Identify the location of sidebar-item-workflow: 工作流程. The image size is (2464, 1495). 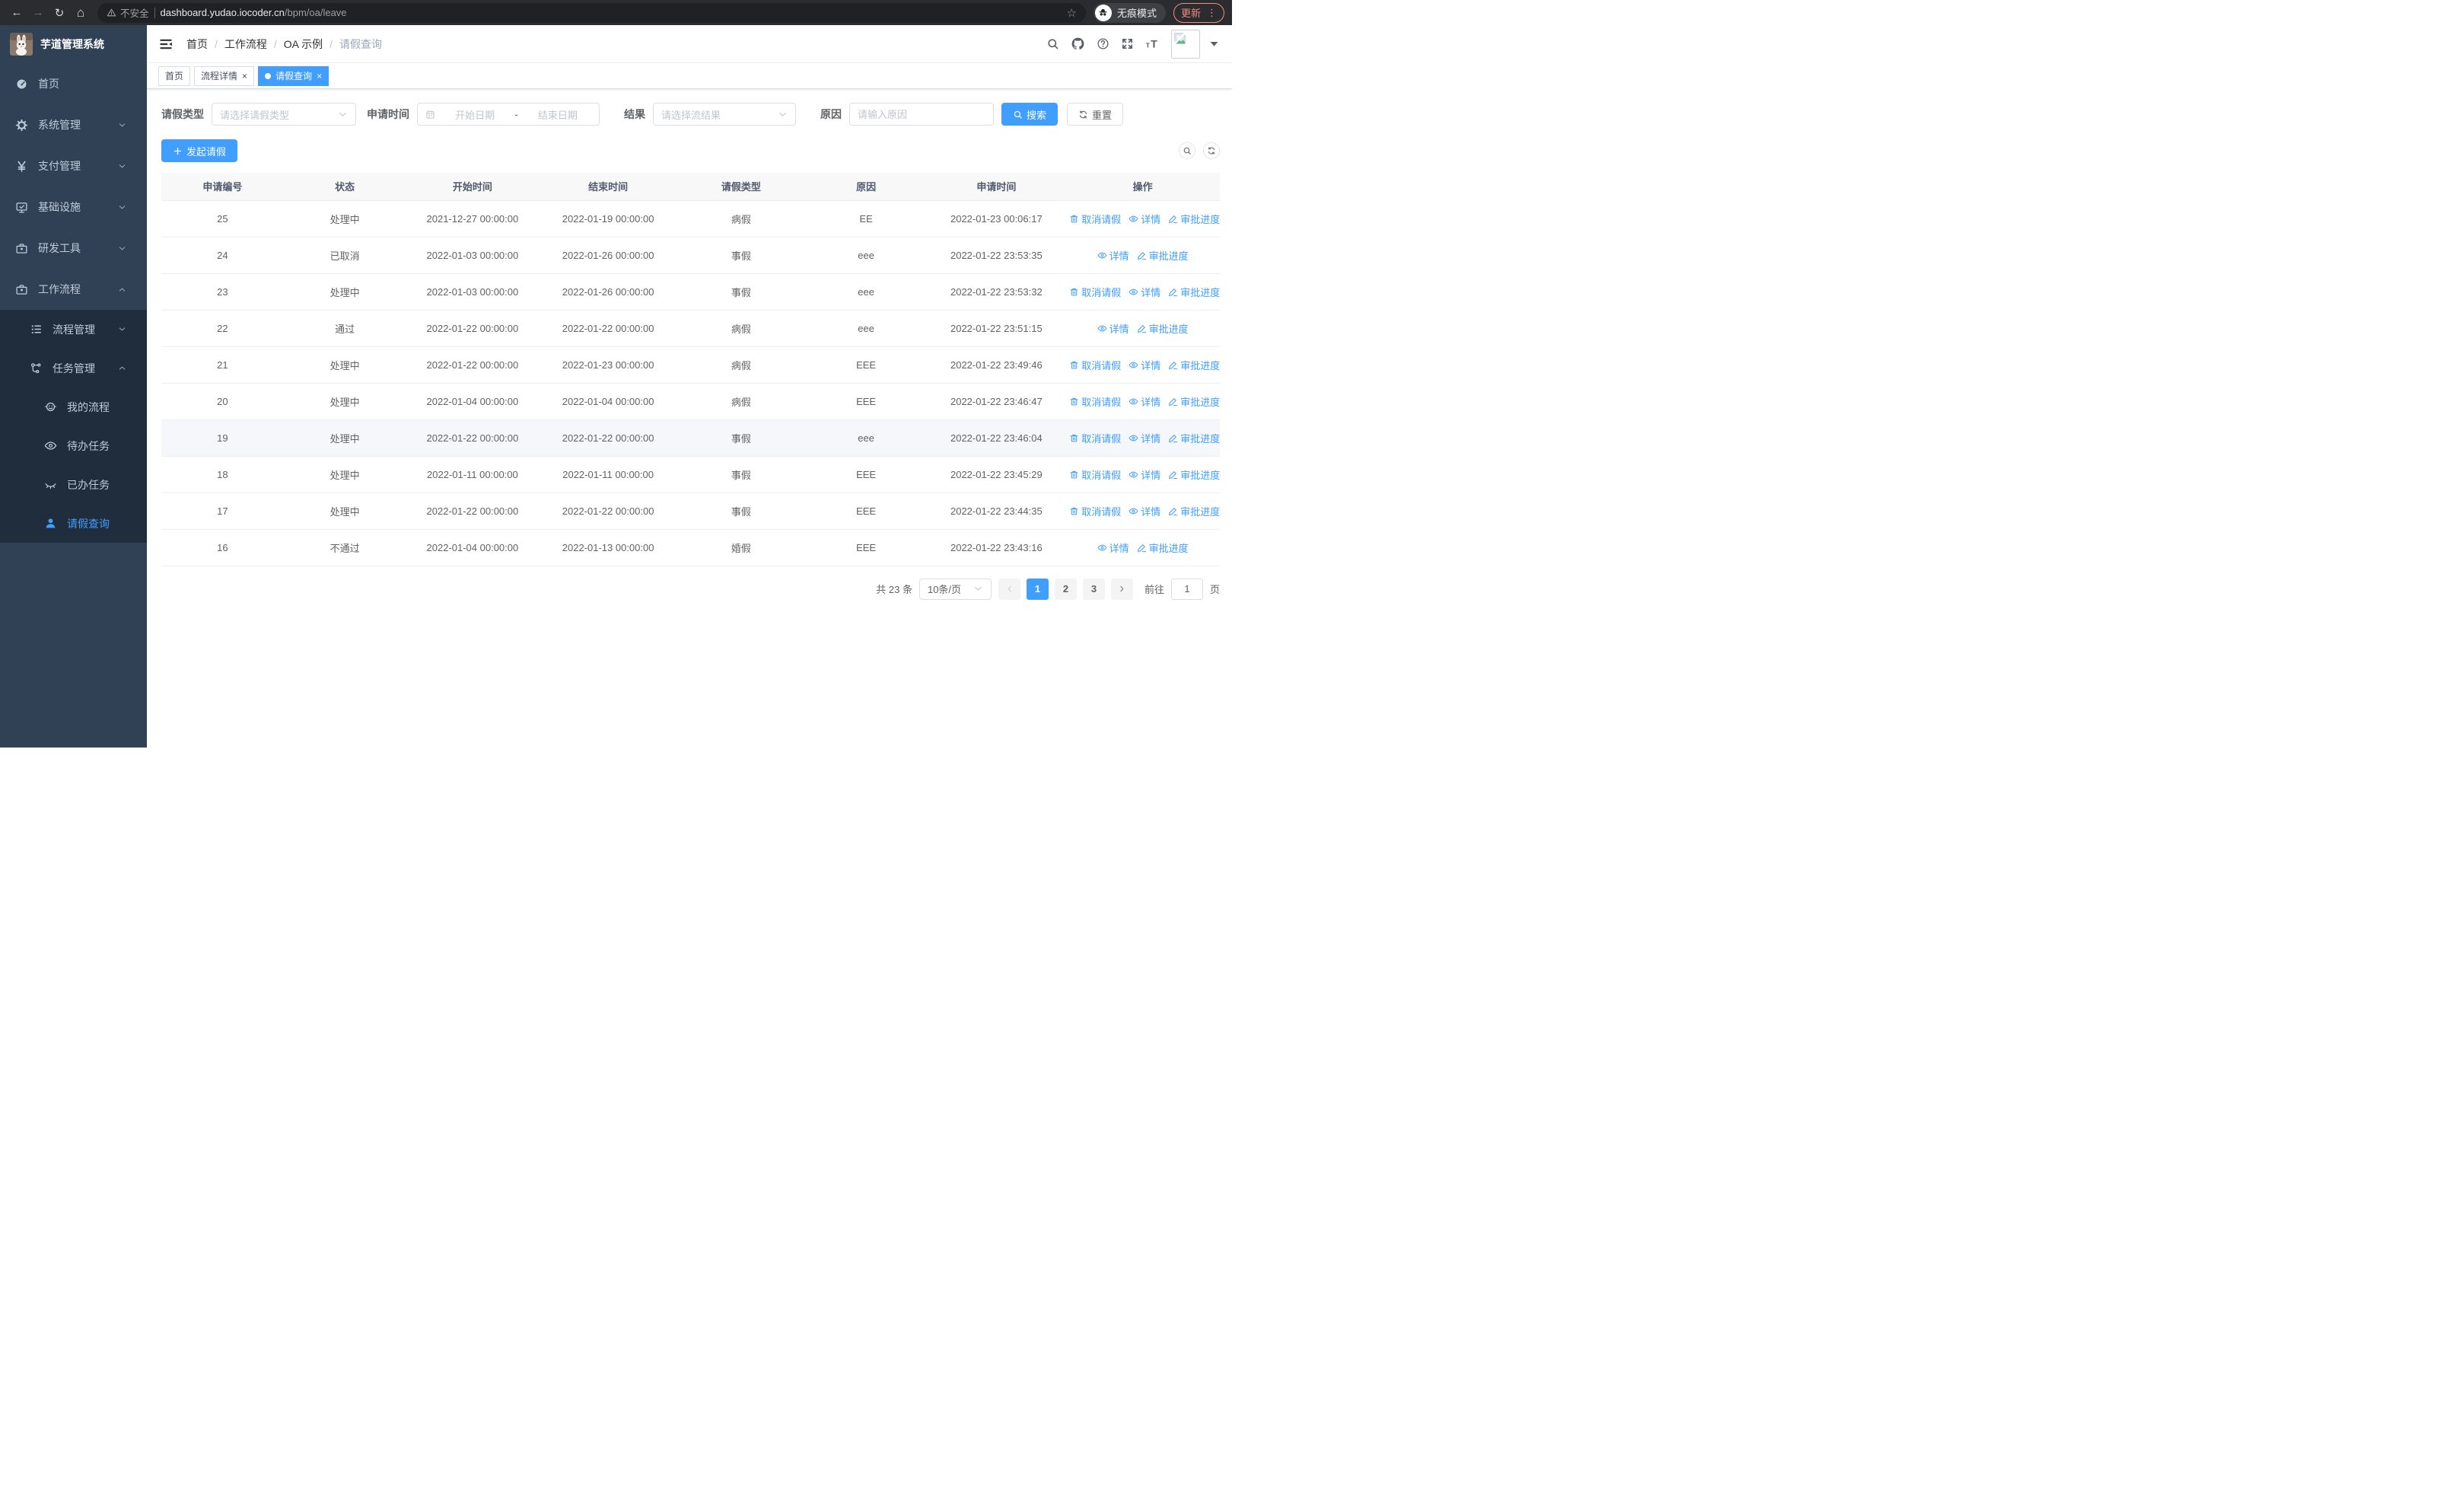
(73, 290).